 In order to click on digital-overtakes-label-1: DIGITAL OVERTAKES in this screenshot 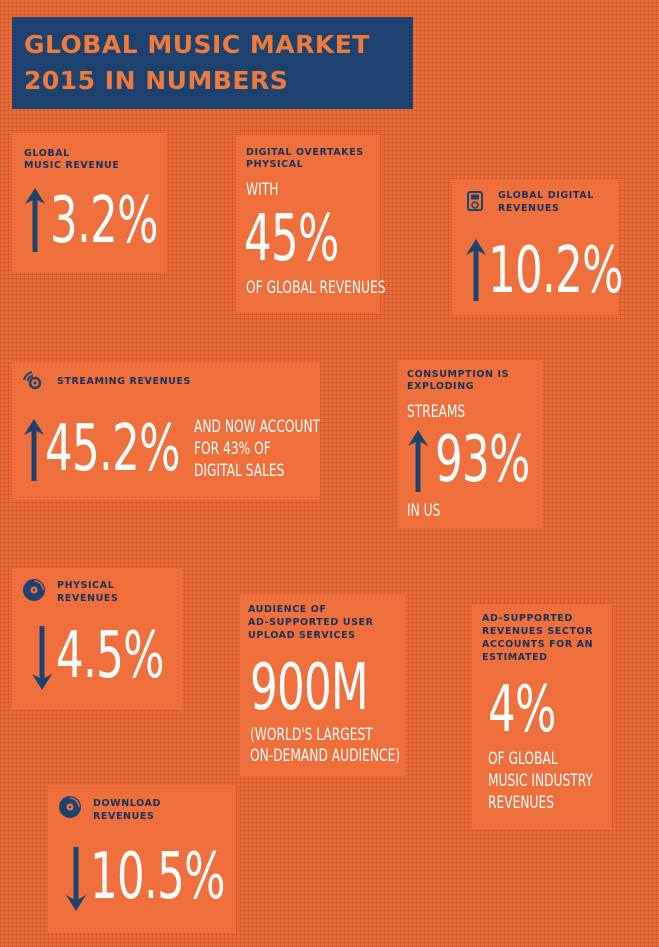, I will do `click(305, 152)`.